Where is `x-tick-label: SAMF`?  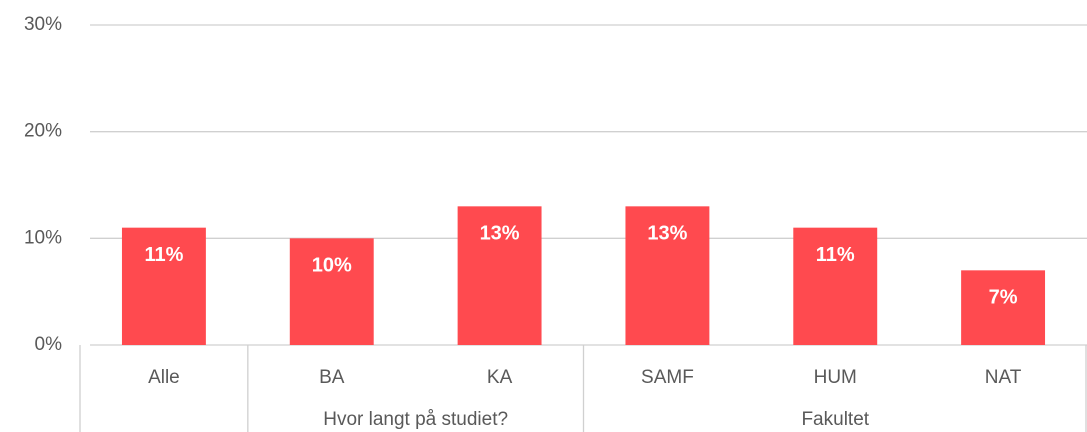 x-tick-label: SAMF is located at coordinates (667, 377).